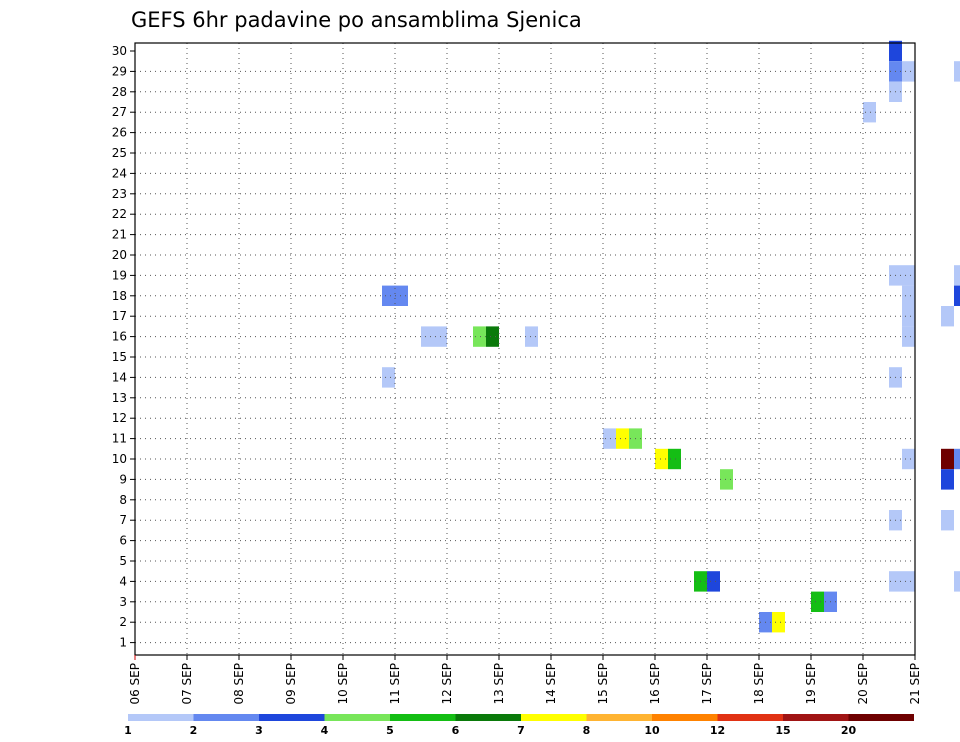  I want to click on x-tick-label: 19 SEP, so click(811, 684).